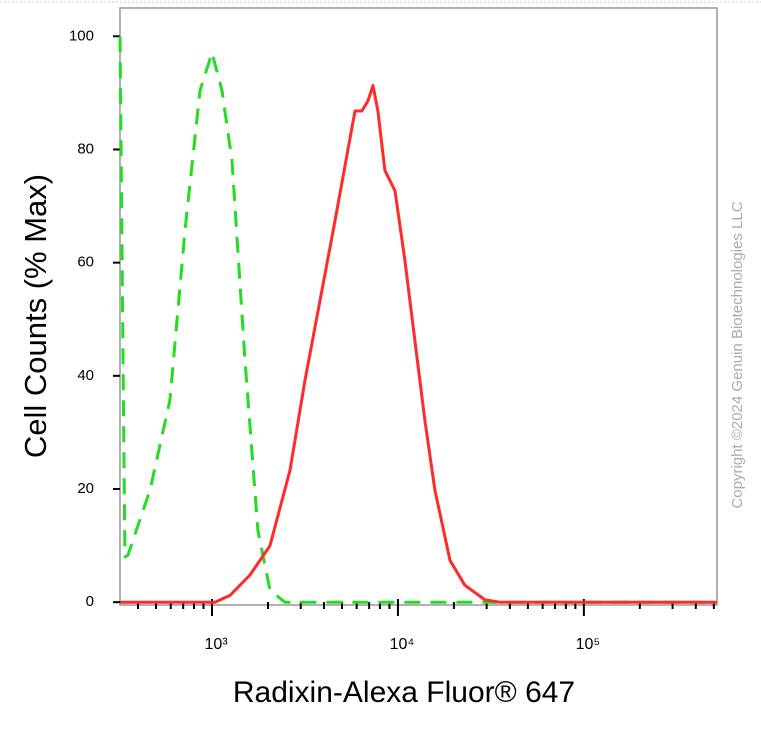 The image size is (761, 730). Describe the element at coordinates (85, 488) in the screenshot. I see `y-tick-label: 20` at that location.